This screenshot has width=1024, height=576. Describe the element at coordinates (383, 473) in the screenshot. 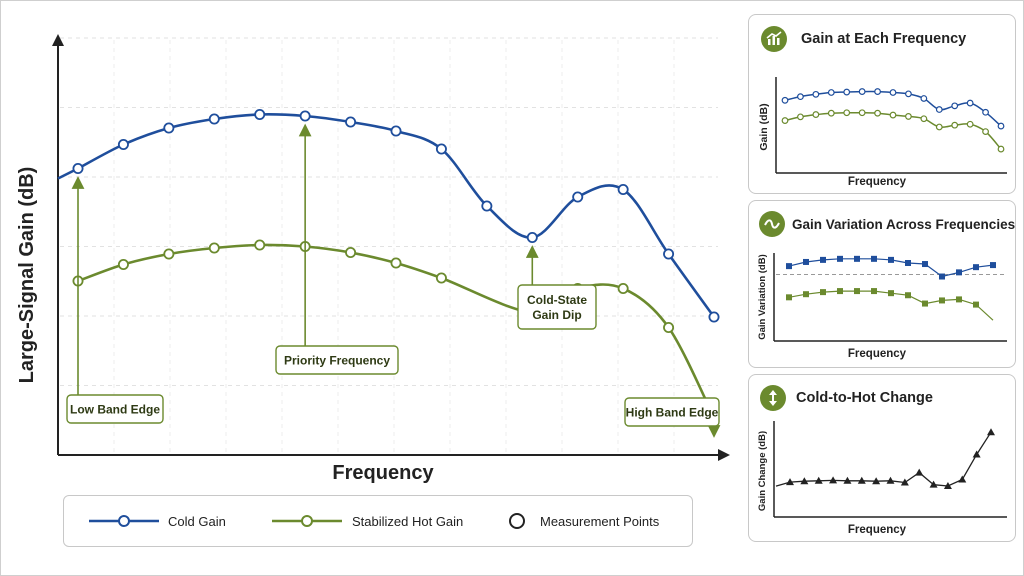

I see `main-xlabel: Frequency` at that location.